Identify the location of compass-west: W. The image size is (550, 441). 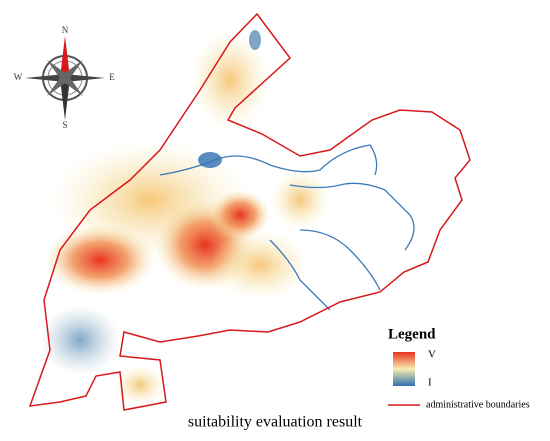
(18, 77).